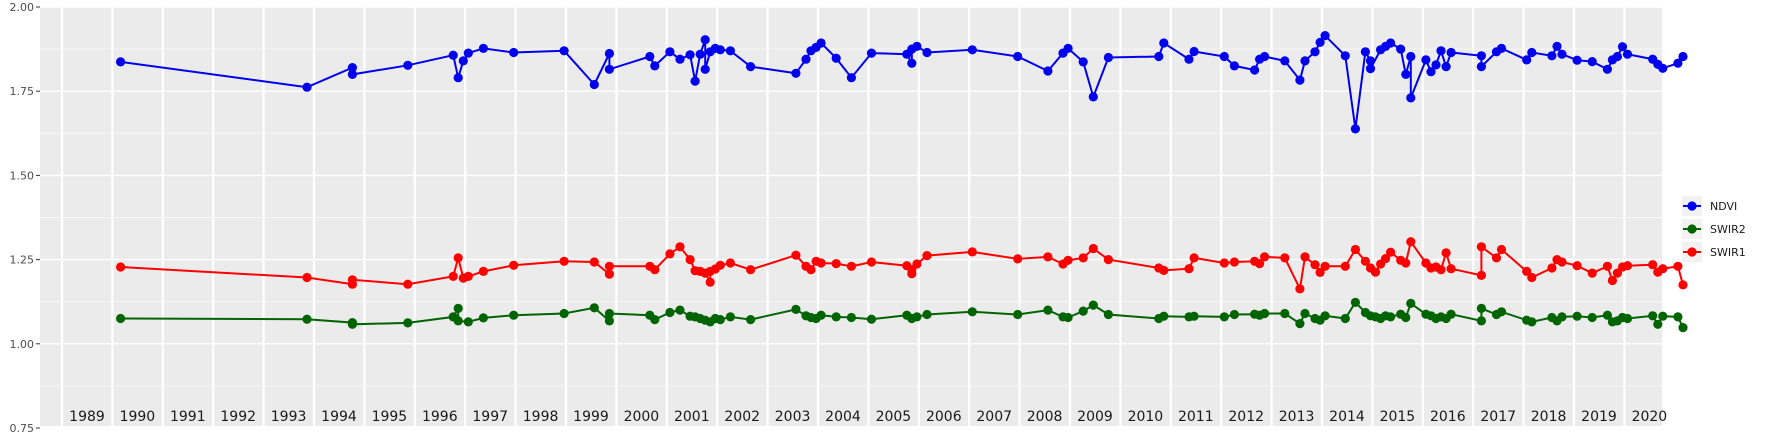  Describe the element at coordinates (22, 260) in the screenshot. I see `y-tick-label: 1.25` at that location.